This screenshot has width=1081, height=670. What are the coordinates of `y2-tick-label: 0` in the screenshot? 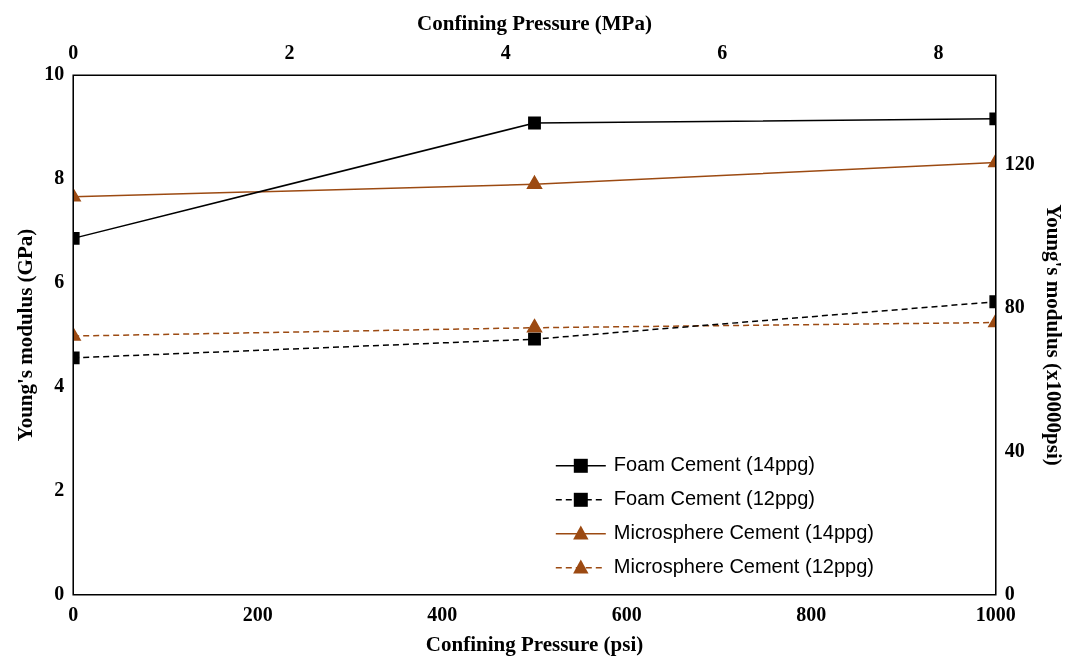 It's located at (1009, 592).